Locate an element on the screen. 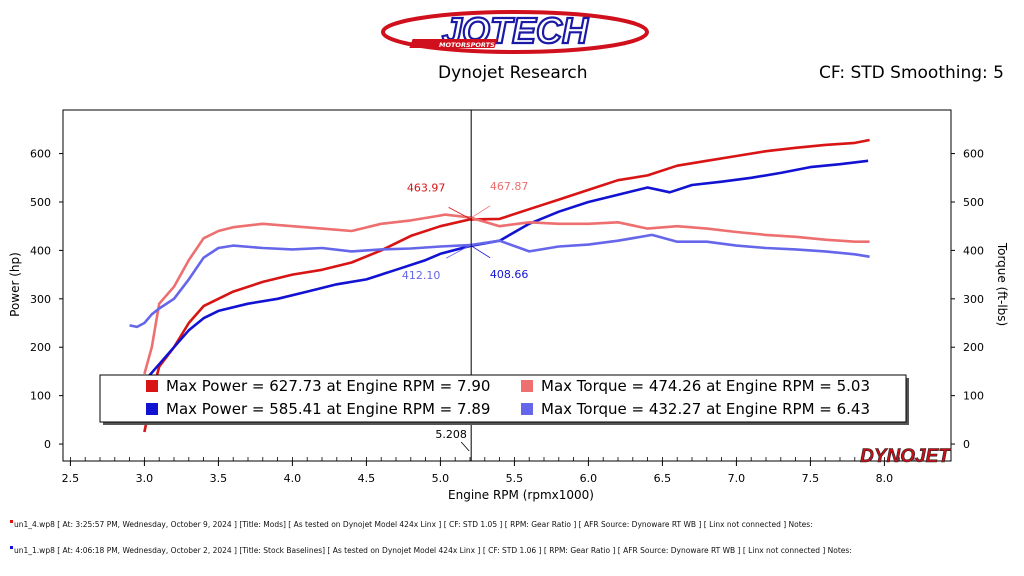  cursor-value-3: 412.10 is located at coordinates (421, 275).